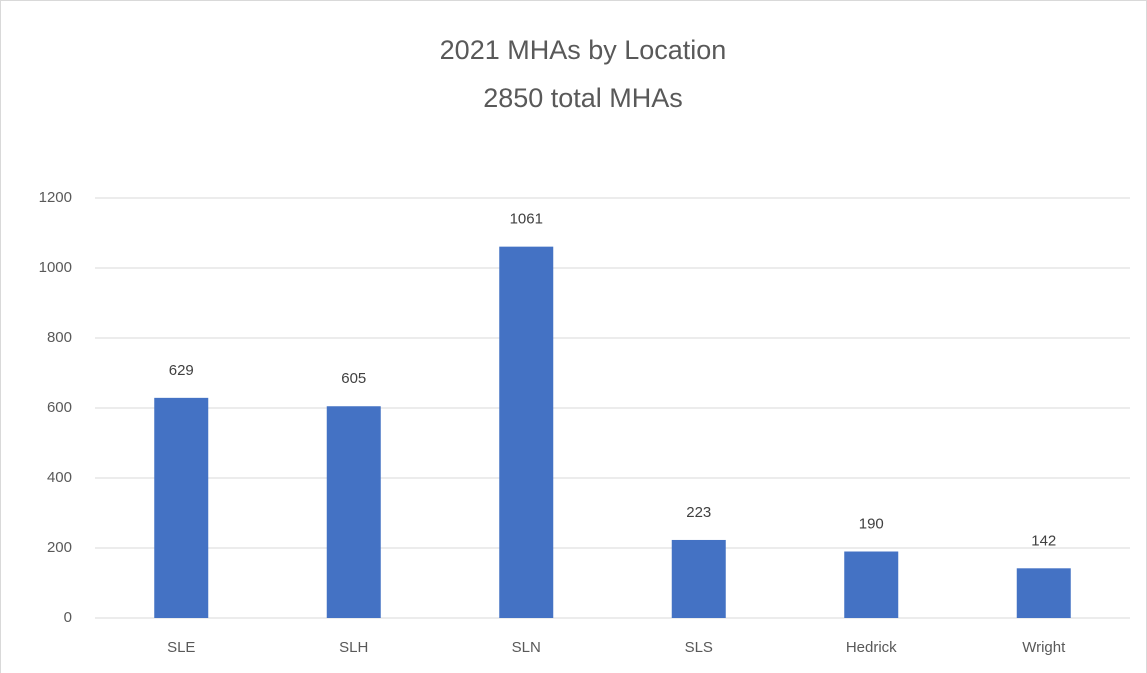  I want to click on x-tick-label: SLE, so click(181, 647).